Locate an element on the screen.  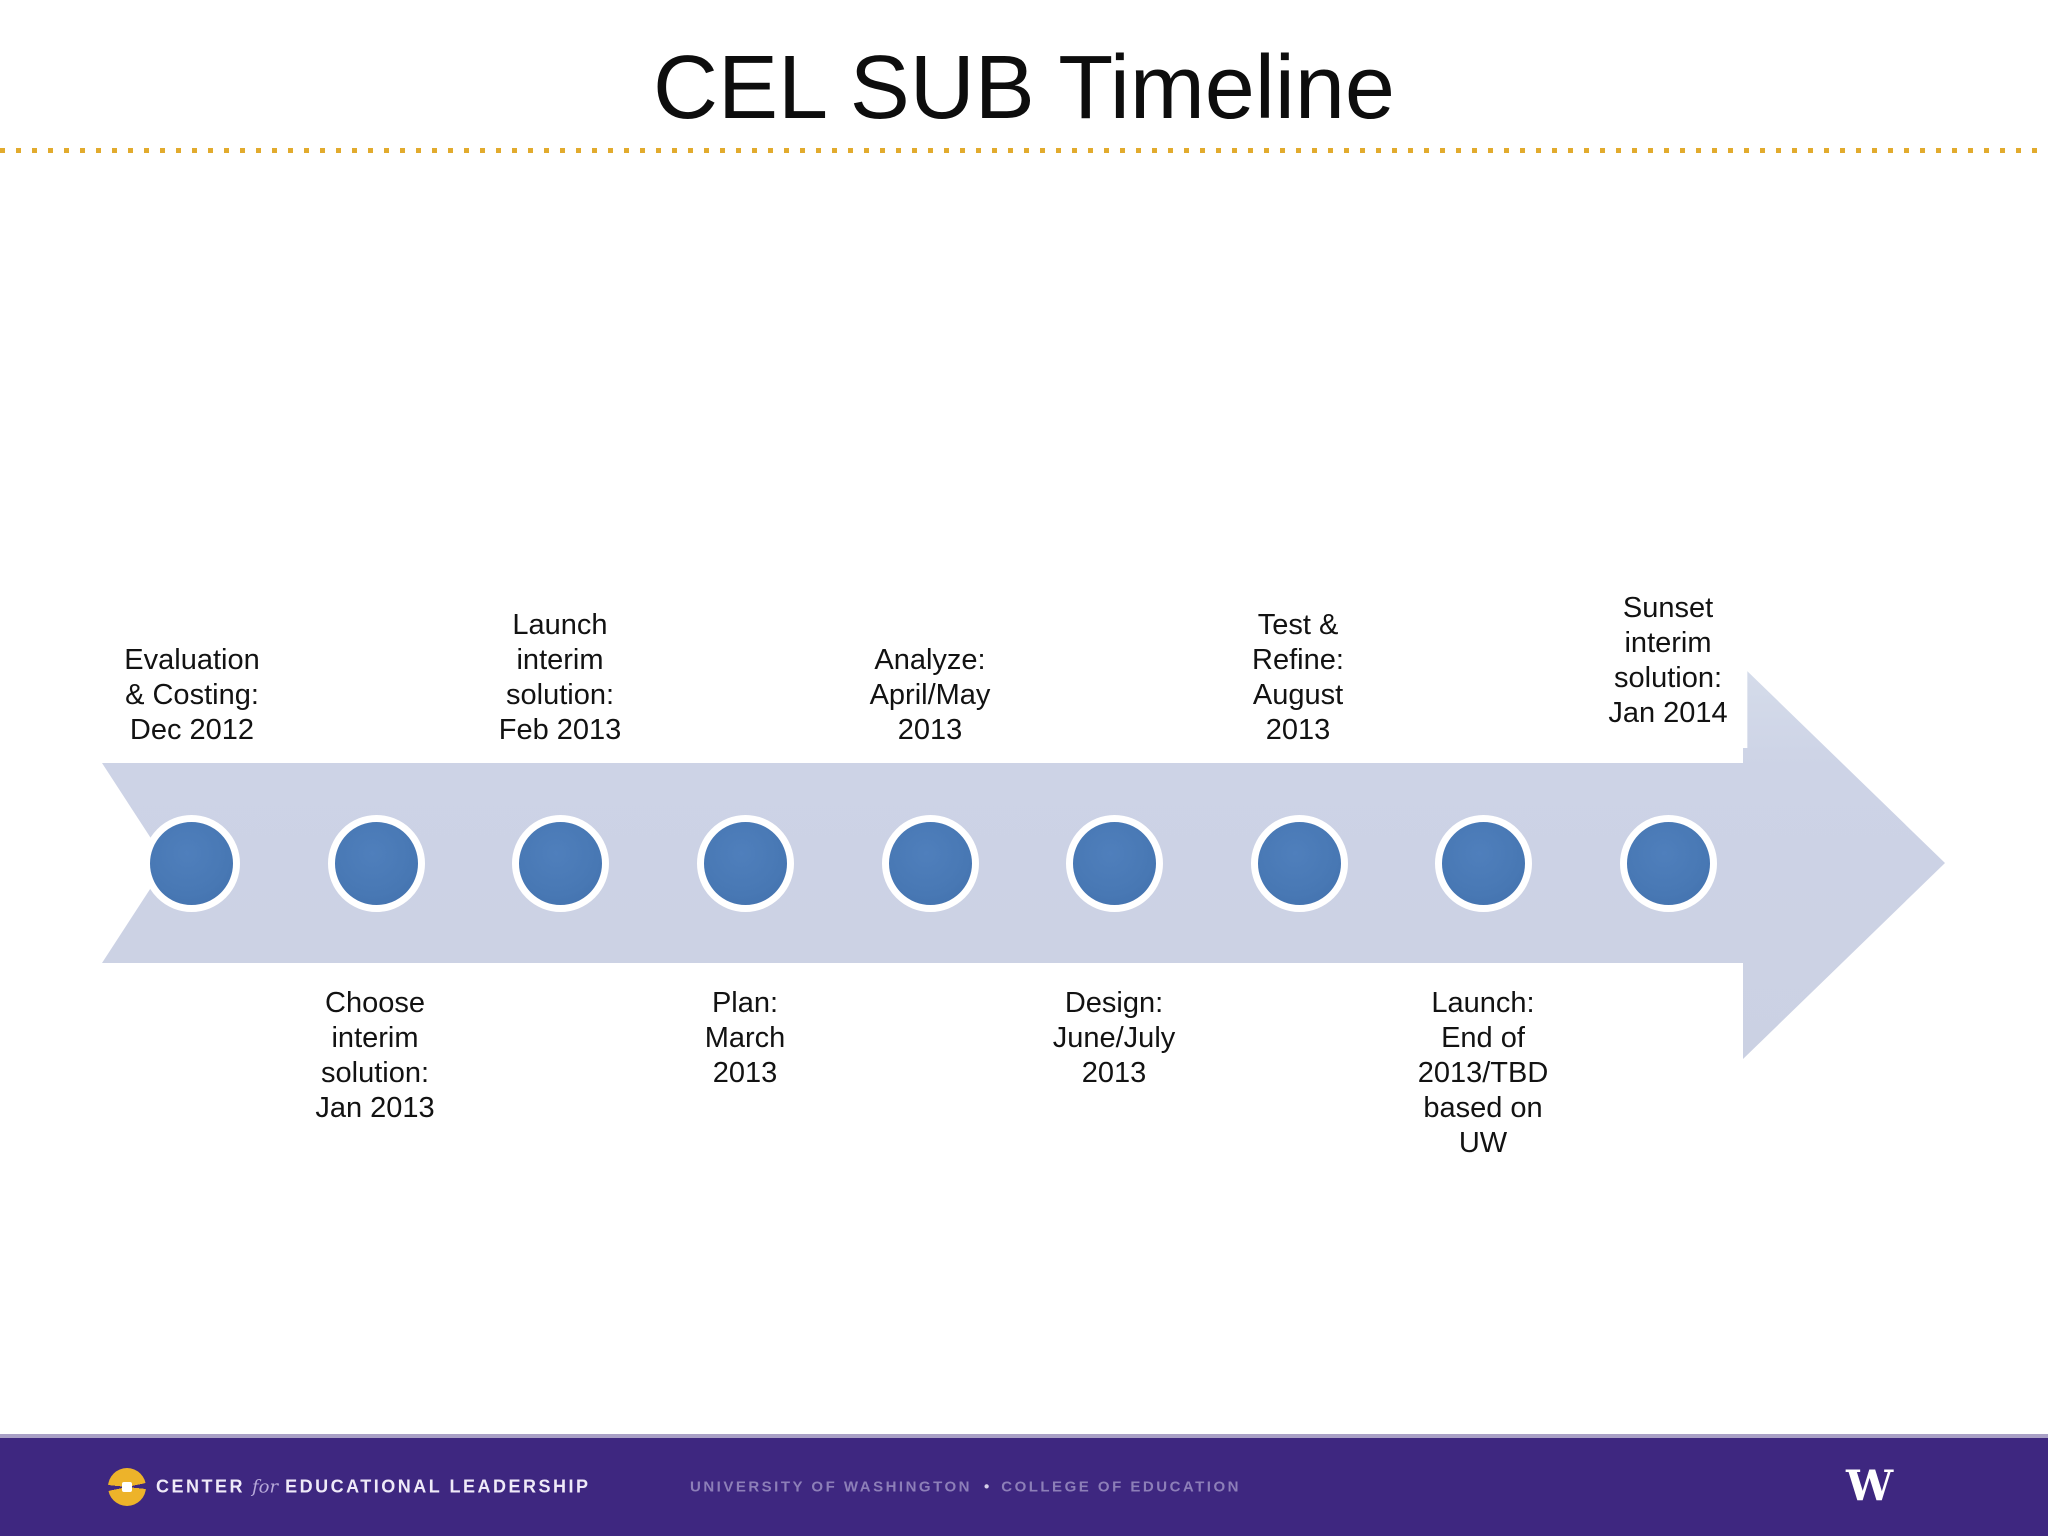
college-name: COLLEGE OF EDUCATION is located at coordinates (1121, 1487).